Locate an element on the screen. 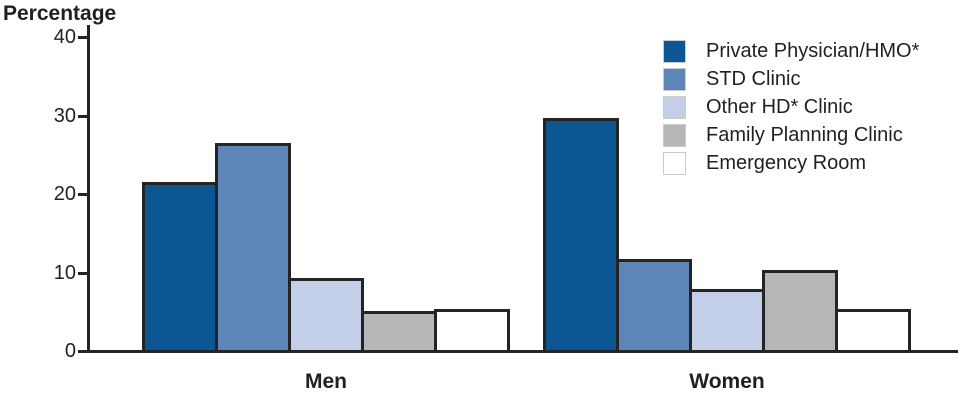  x-category-label-women: Women is located at coordinates (727, 381).